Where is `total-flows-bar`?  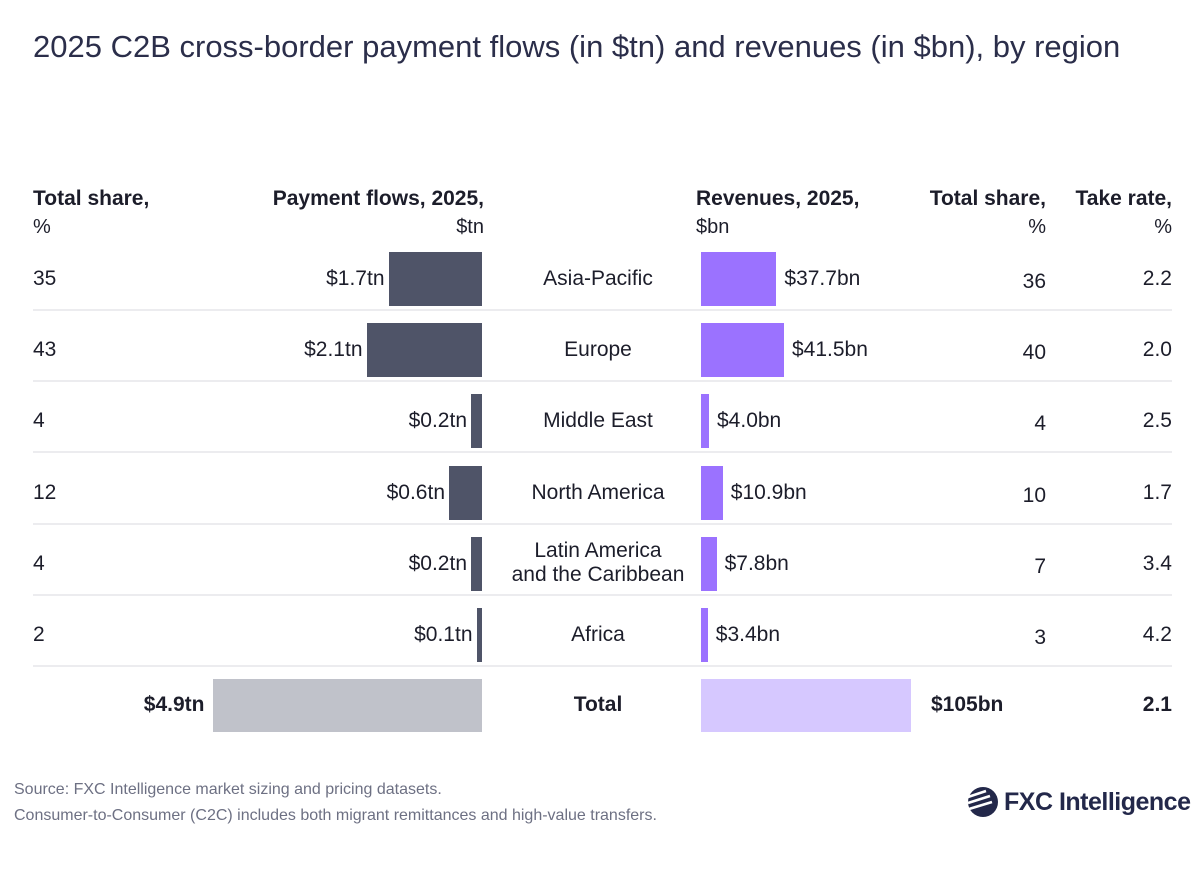
total-flows-bar is located at coordinates (347, 705).